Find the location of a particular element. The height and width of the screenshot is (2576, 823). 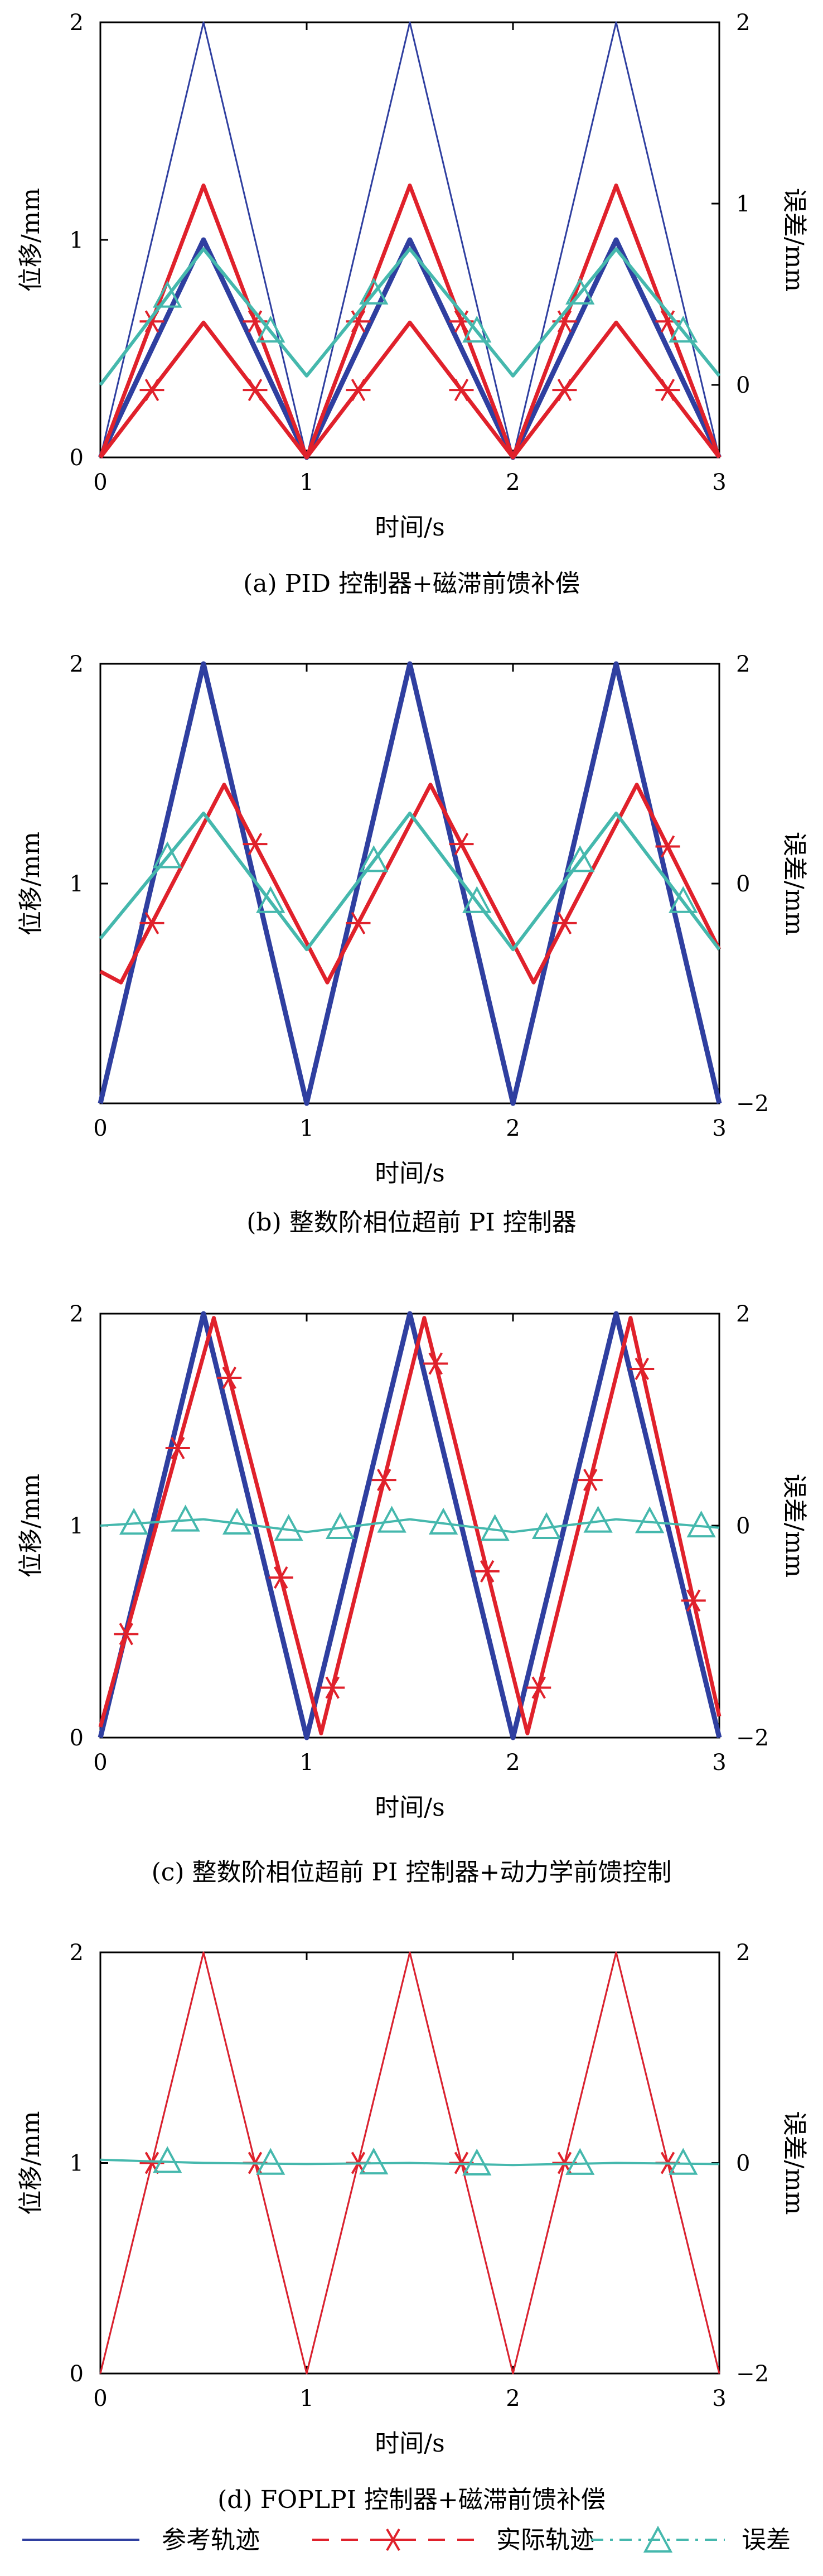

legend: 参考轨迹 实际轨迹 误差 is located at coordinates (406, 2539).